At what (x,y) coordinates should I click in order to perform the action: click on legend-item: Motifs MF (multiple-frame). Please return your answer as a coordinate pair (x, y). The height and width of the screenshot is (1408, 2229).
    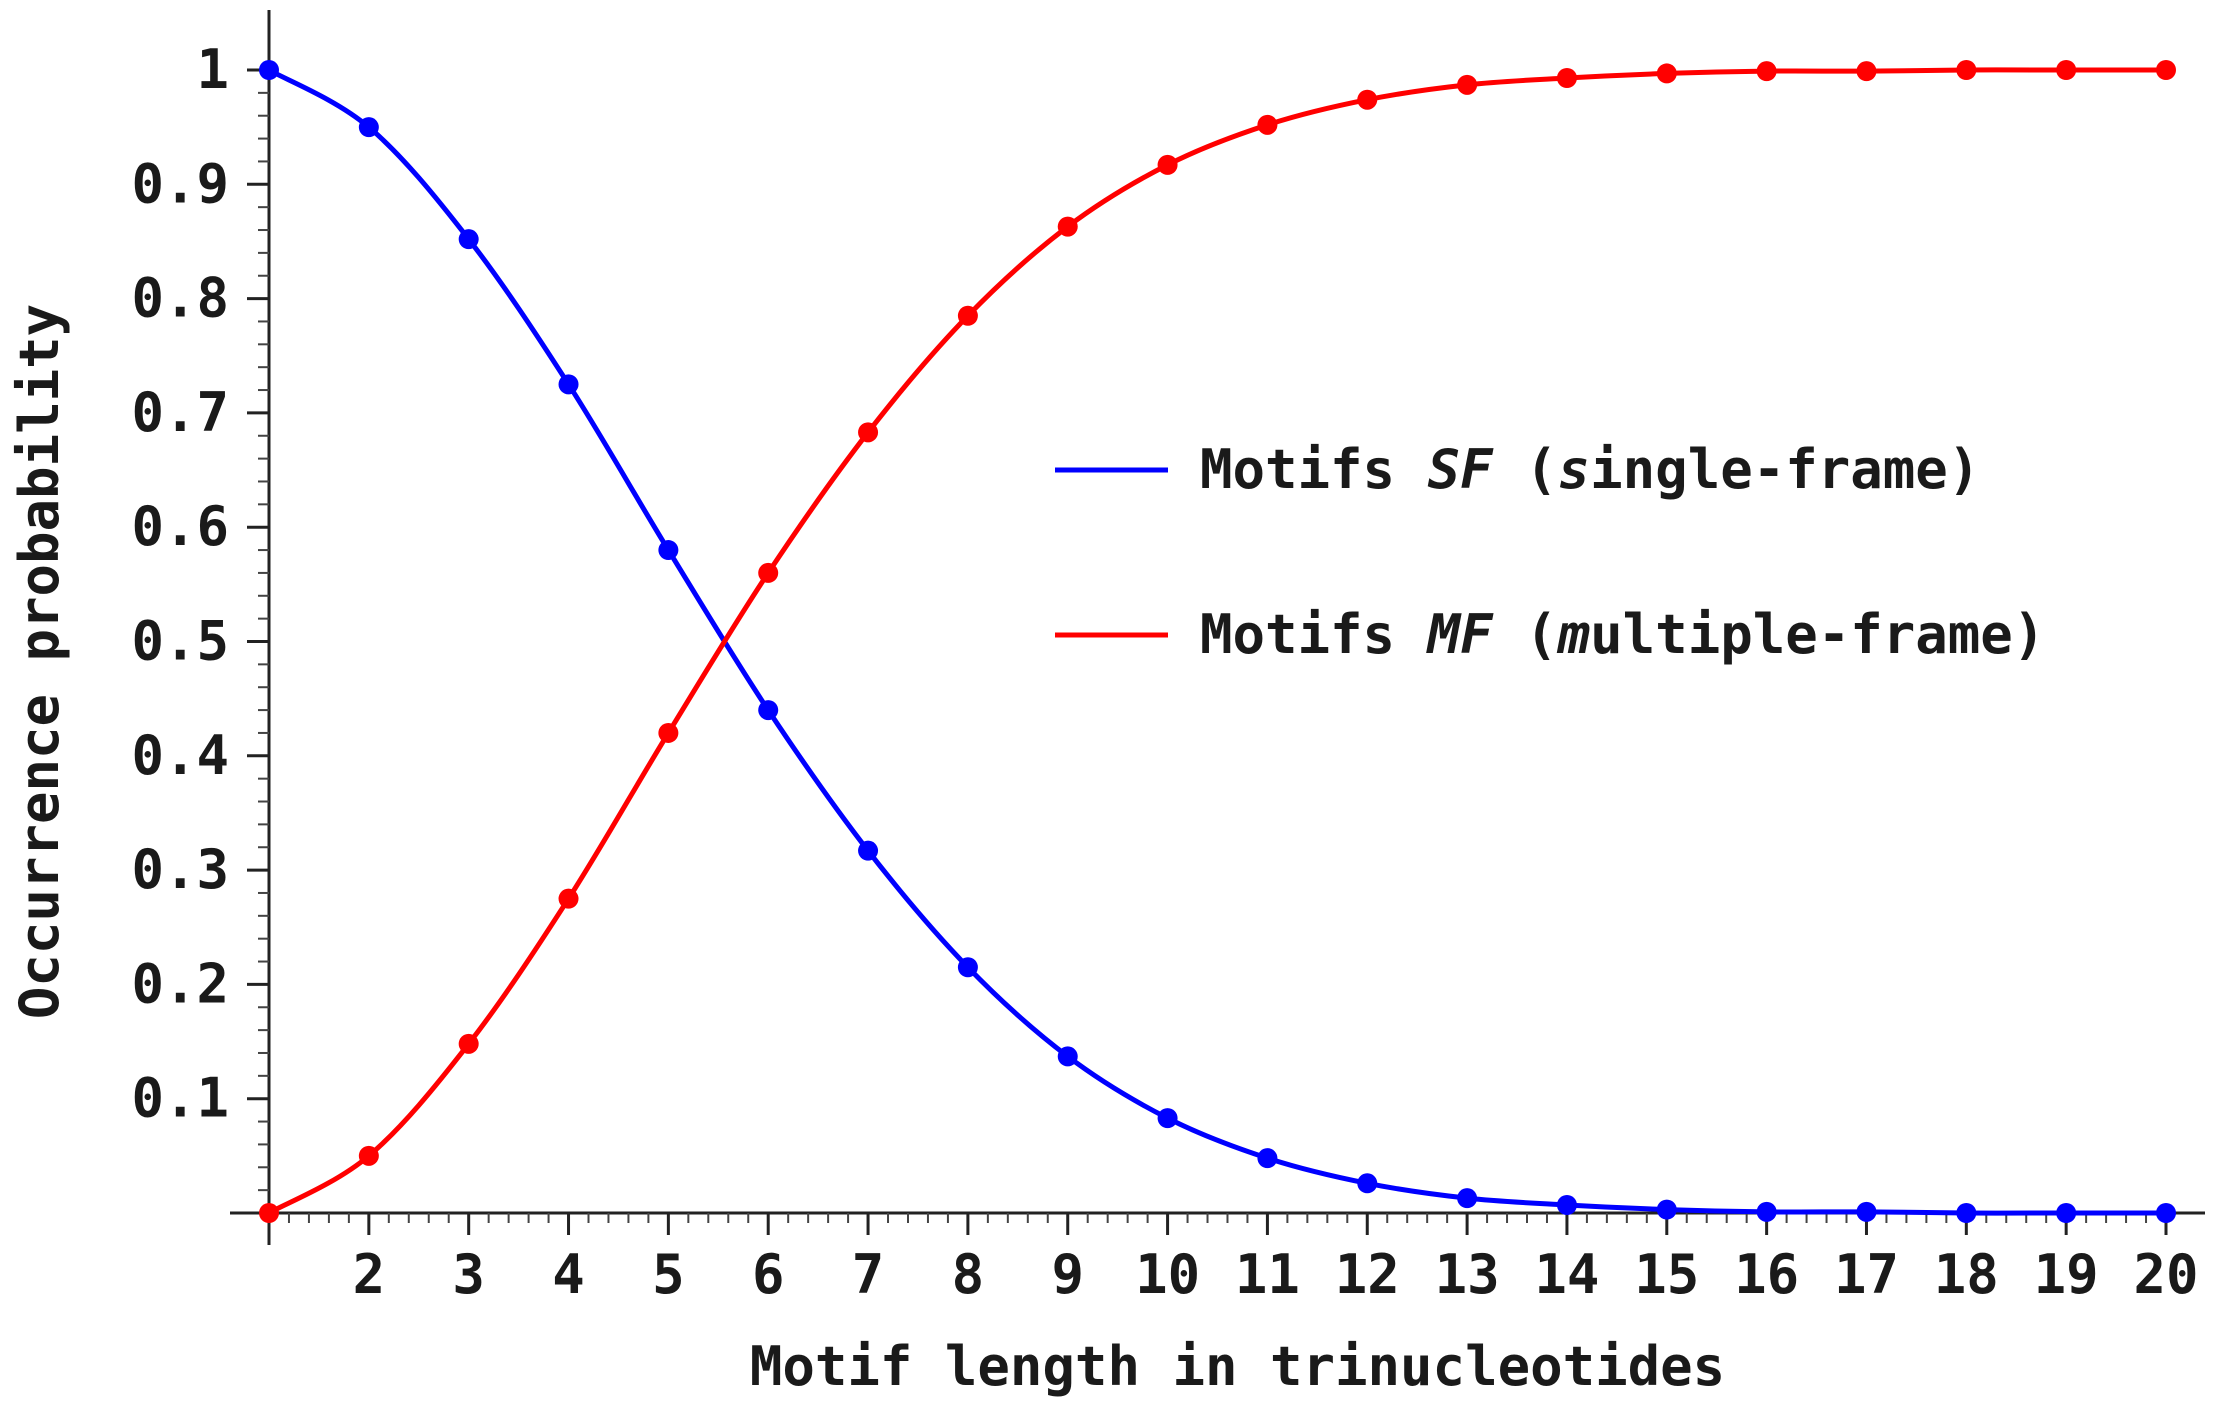
    Looking at the image, I should click on (1550, 634).